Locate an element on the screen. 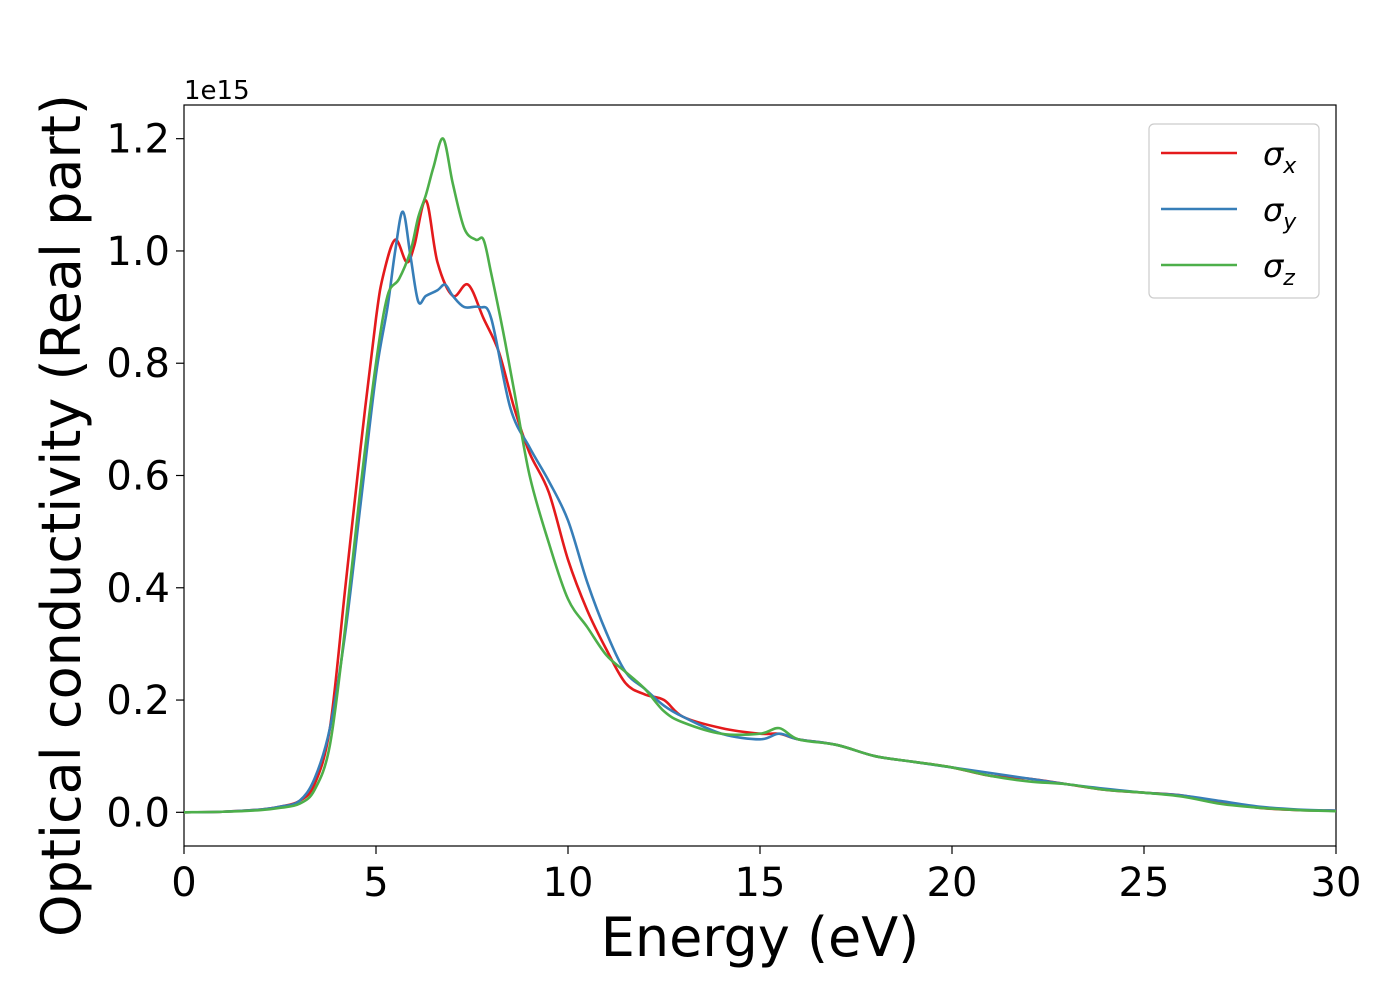  y-axis: 0.0 0.2 0.4 0.6 0.8 1.0 1.2 is located at coordinates (145, 476).